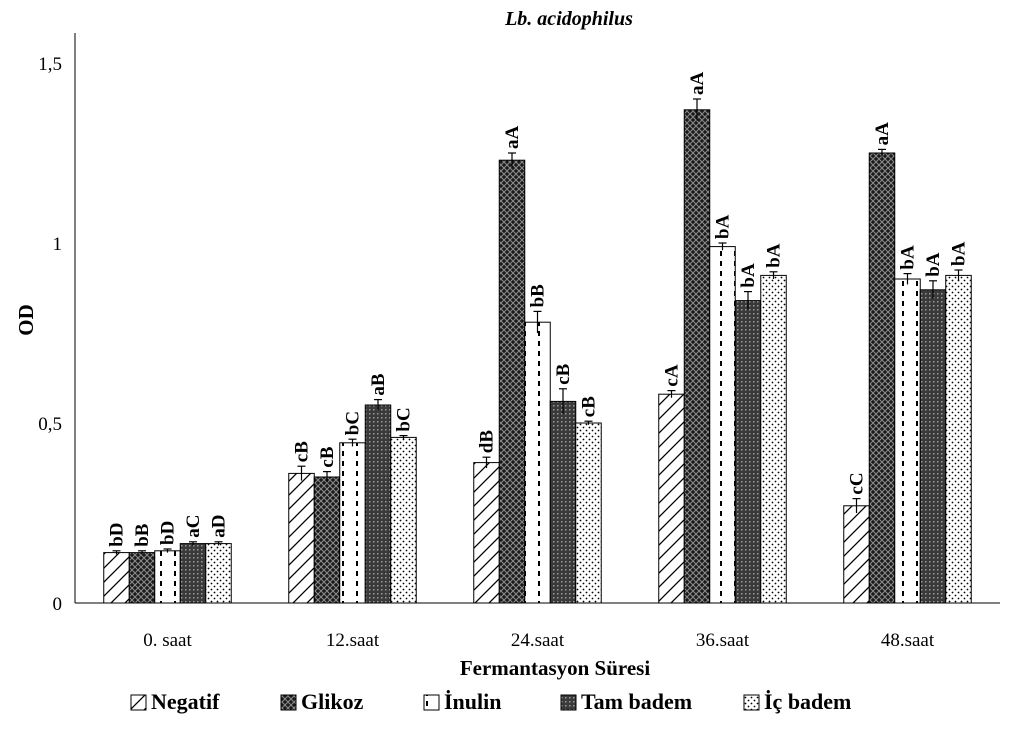 Image resolution: width=1019 pixels, height=731 pixels. I want to click on y-tick-labels: 0 0,5 1 1,5, so click(50, 334).